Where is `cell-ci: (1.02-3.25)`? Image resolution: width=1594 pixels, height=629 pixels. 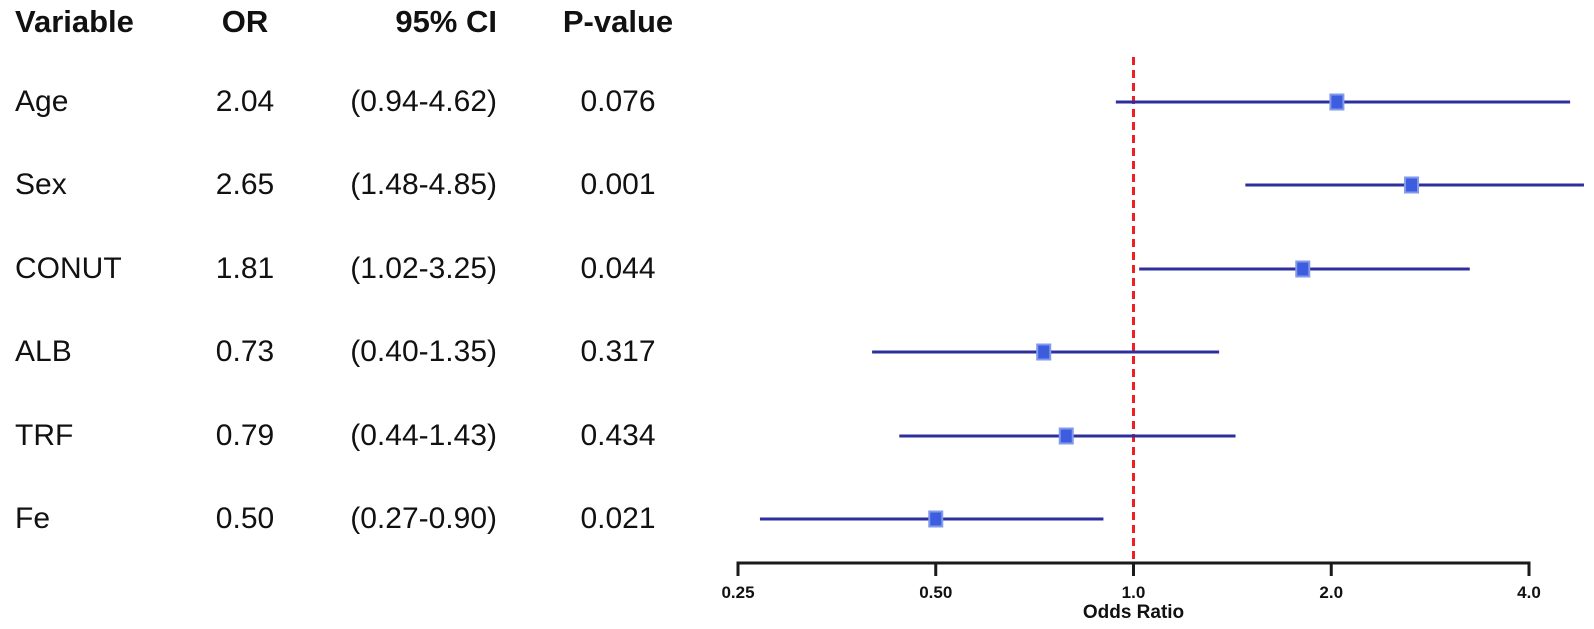 cell-ci: (1.02-3.25) is located at coordinates (423, 268).